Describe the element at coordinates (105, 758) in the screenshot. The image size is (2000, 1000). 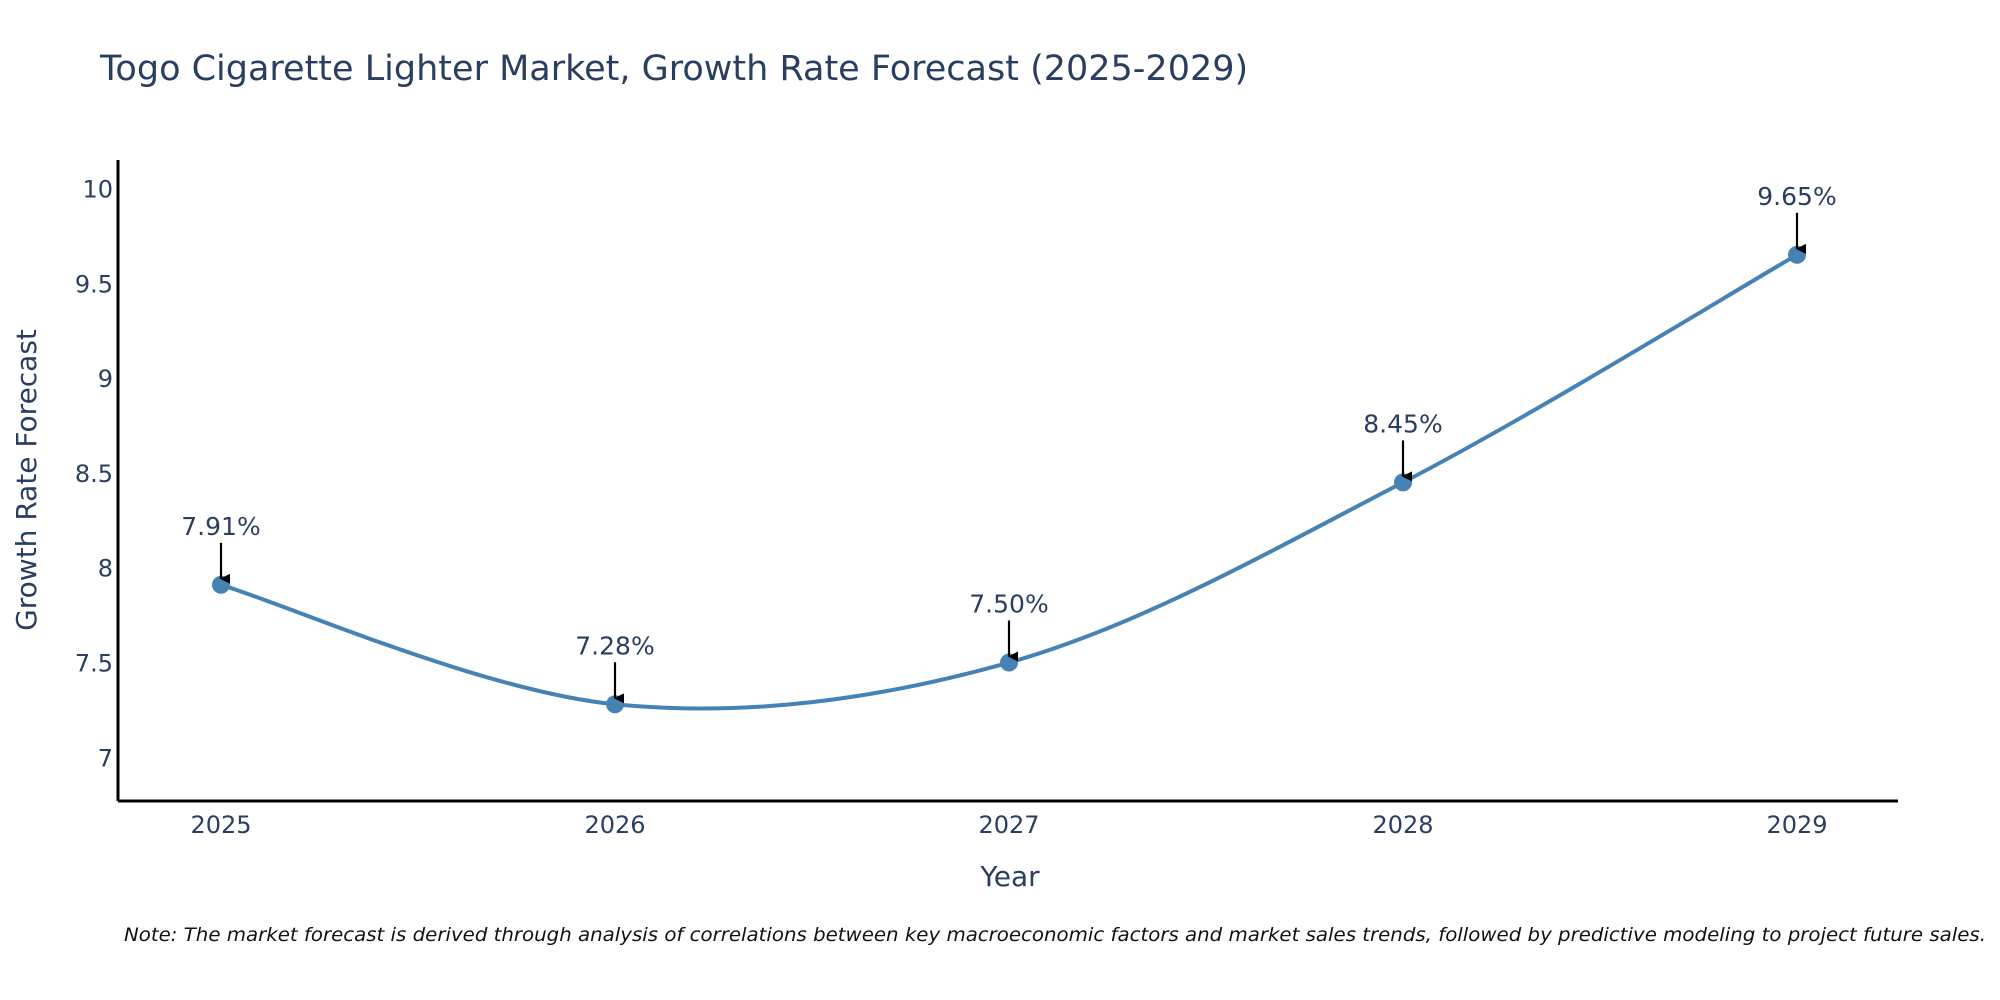
I see `y-tick-label: 7` at that location.